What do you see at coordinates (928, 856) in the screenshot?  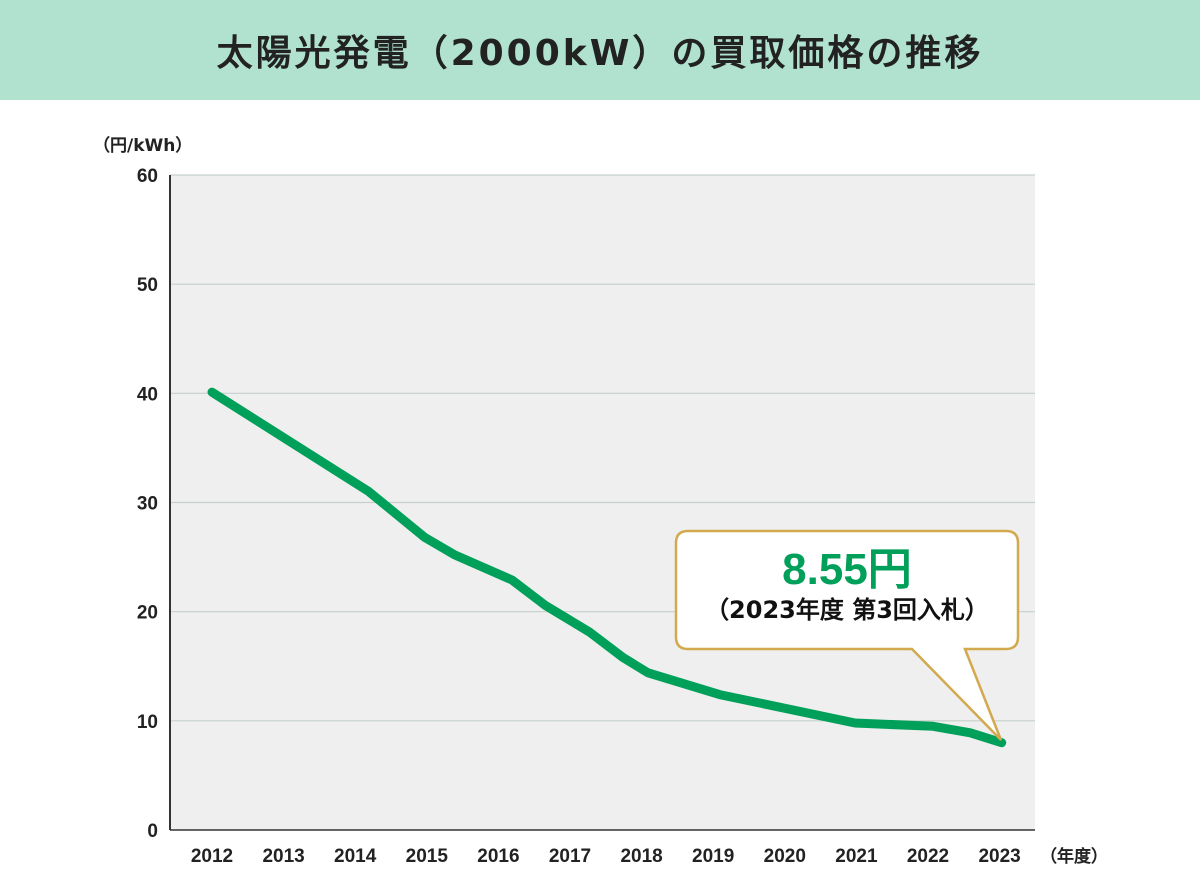 I see `x-tick-label: 2022` at bounding box center [928, 856].